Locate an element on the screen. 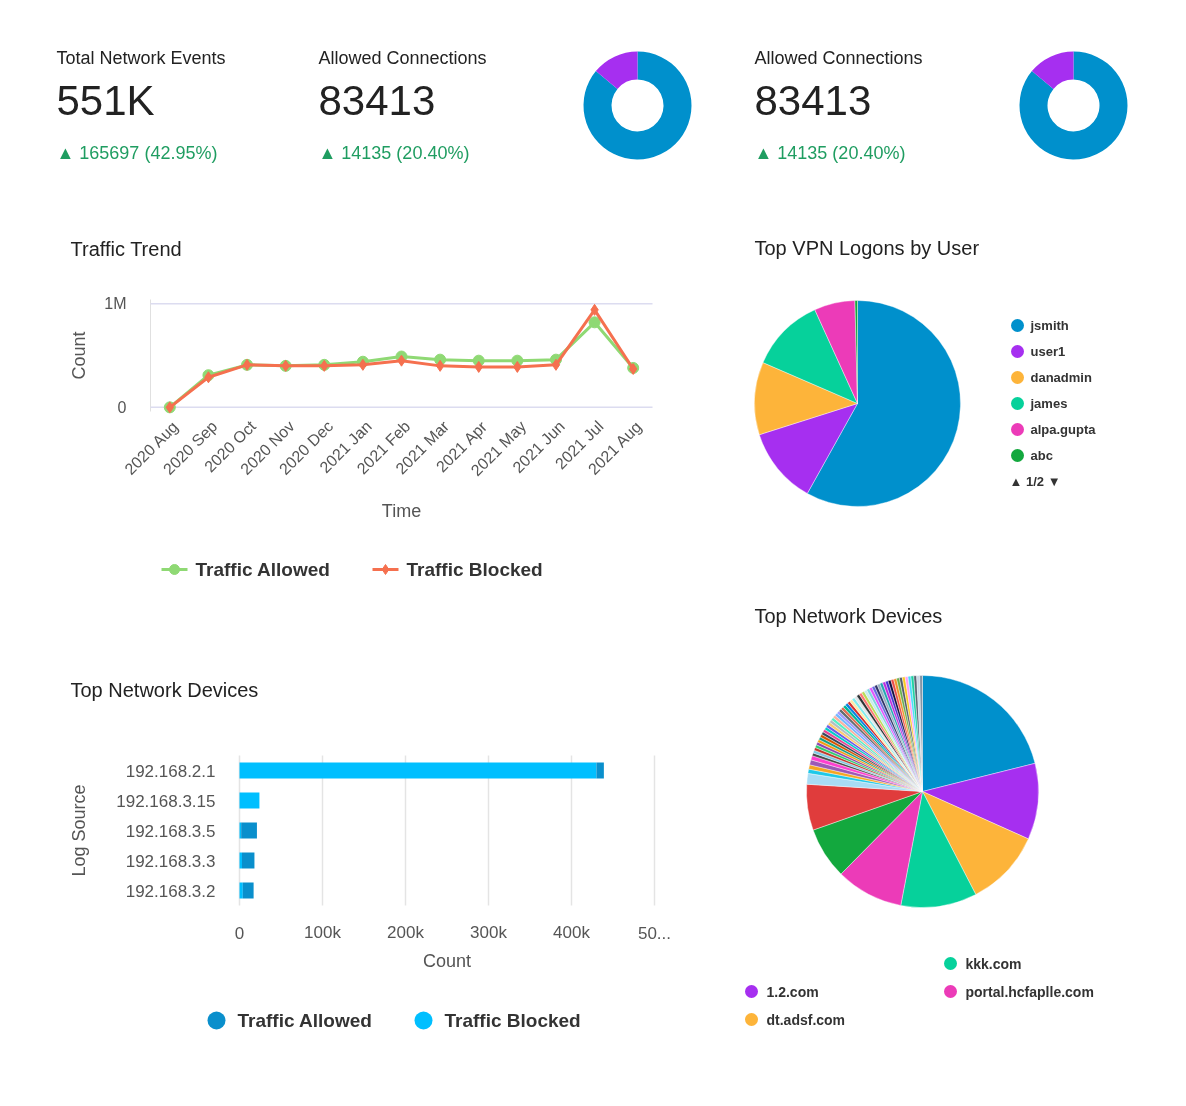  x-axis-title: Count is located at coordinates (447, 960).